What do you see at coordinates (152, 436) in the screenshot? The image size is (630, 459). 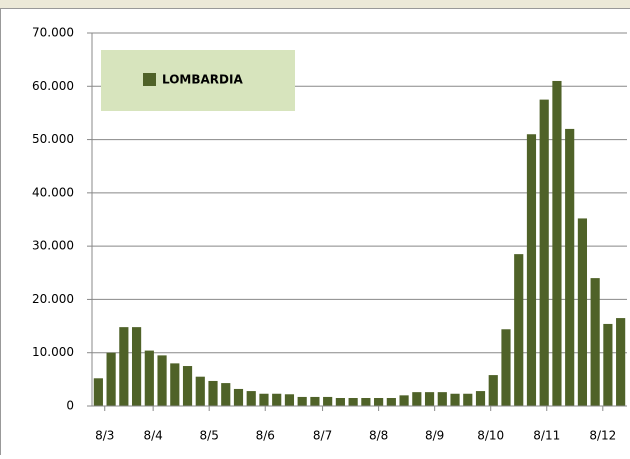 I see `x-tick-label: 8/4` at bounding box center [152, 436].